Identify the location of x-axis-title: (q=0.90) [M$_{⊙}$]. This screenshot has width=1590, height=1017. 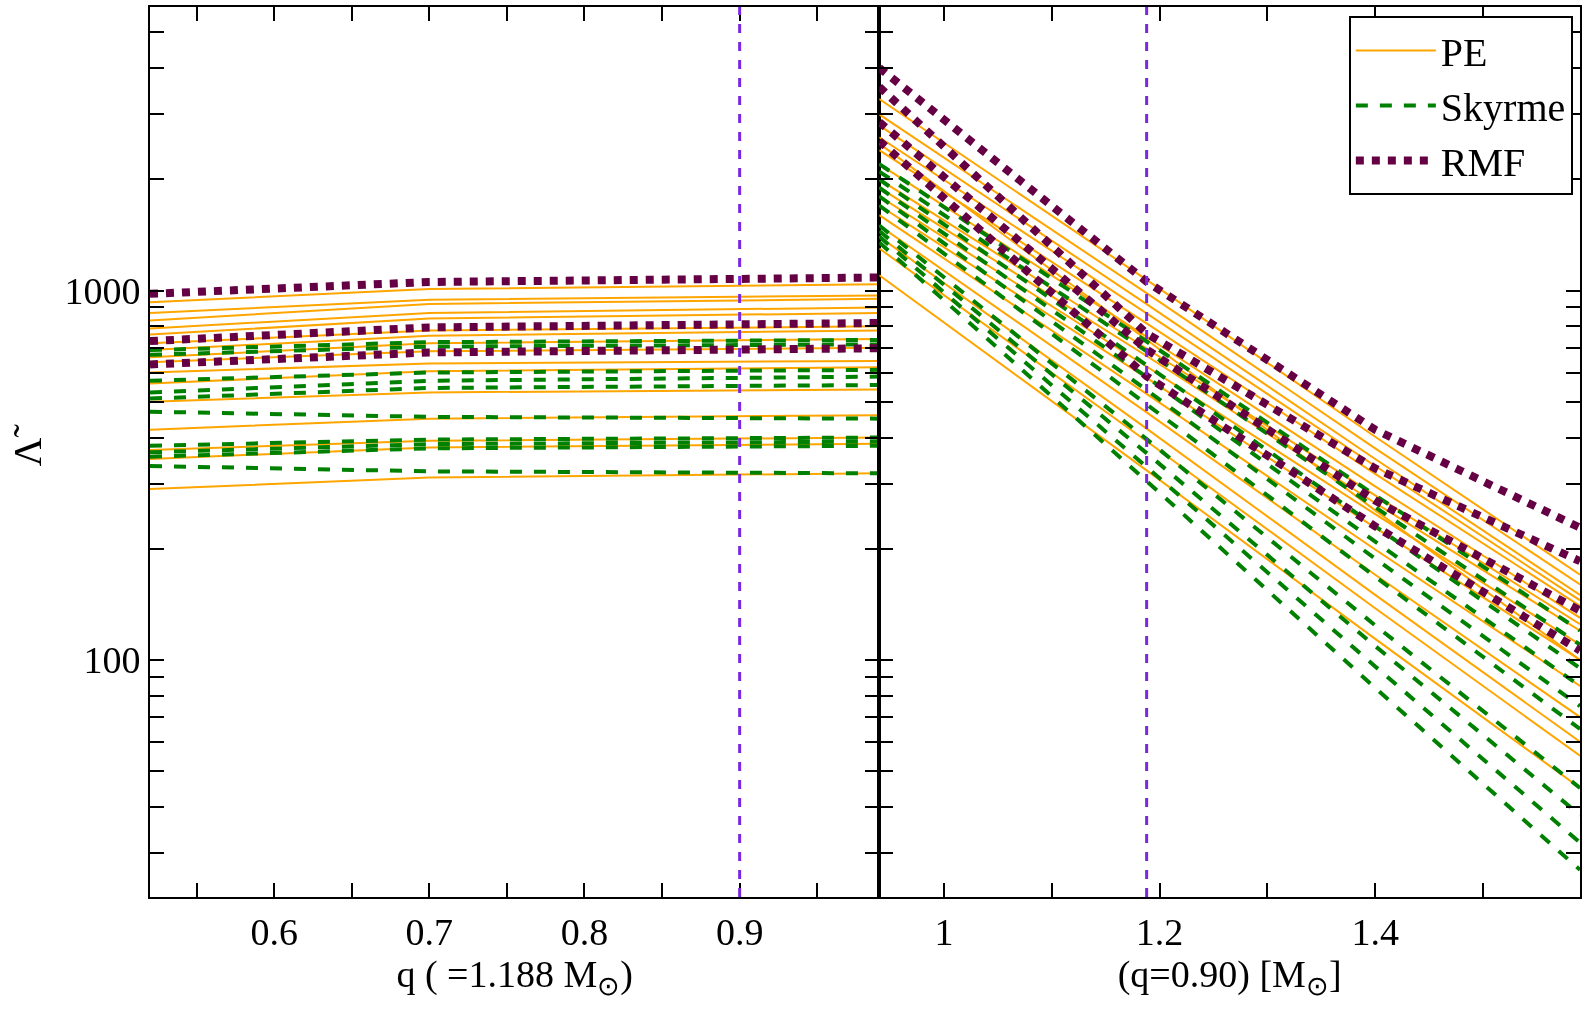
(1229, 976).